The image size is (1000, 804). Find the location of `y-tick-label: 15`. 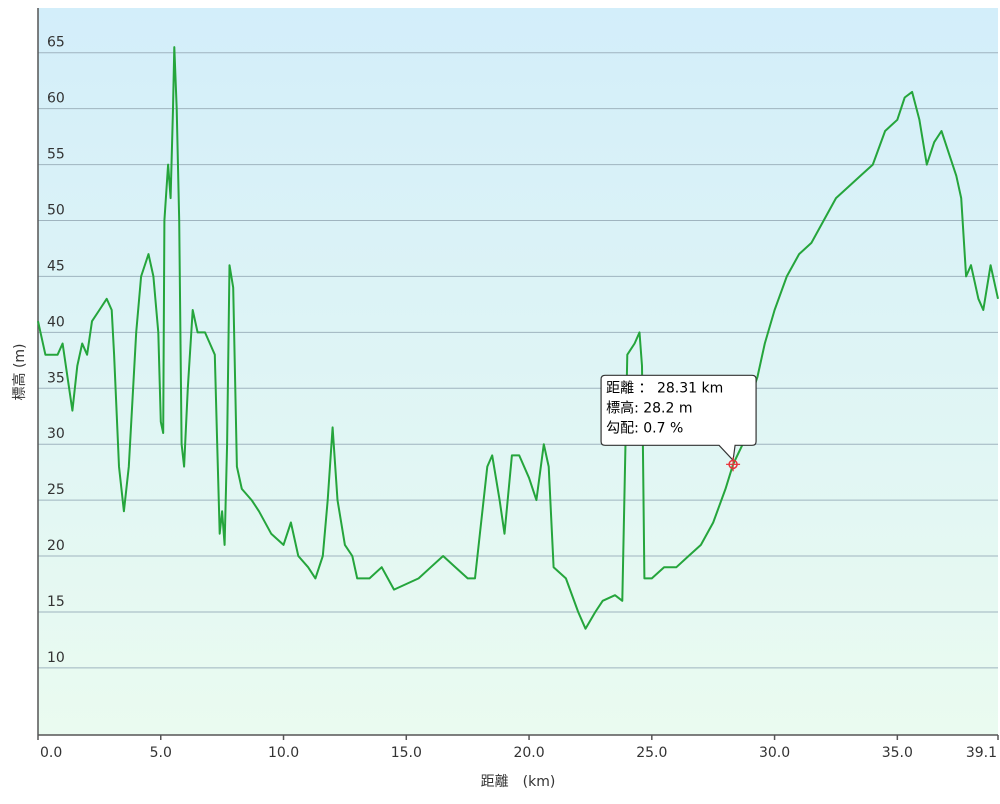

y-tick-label: 15 is located at coordinates (56, 602).